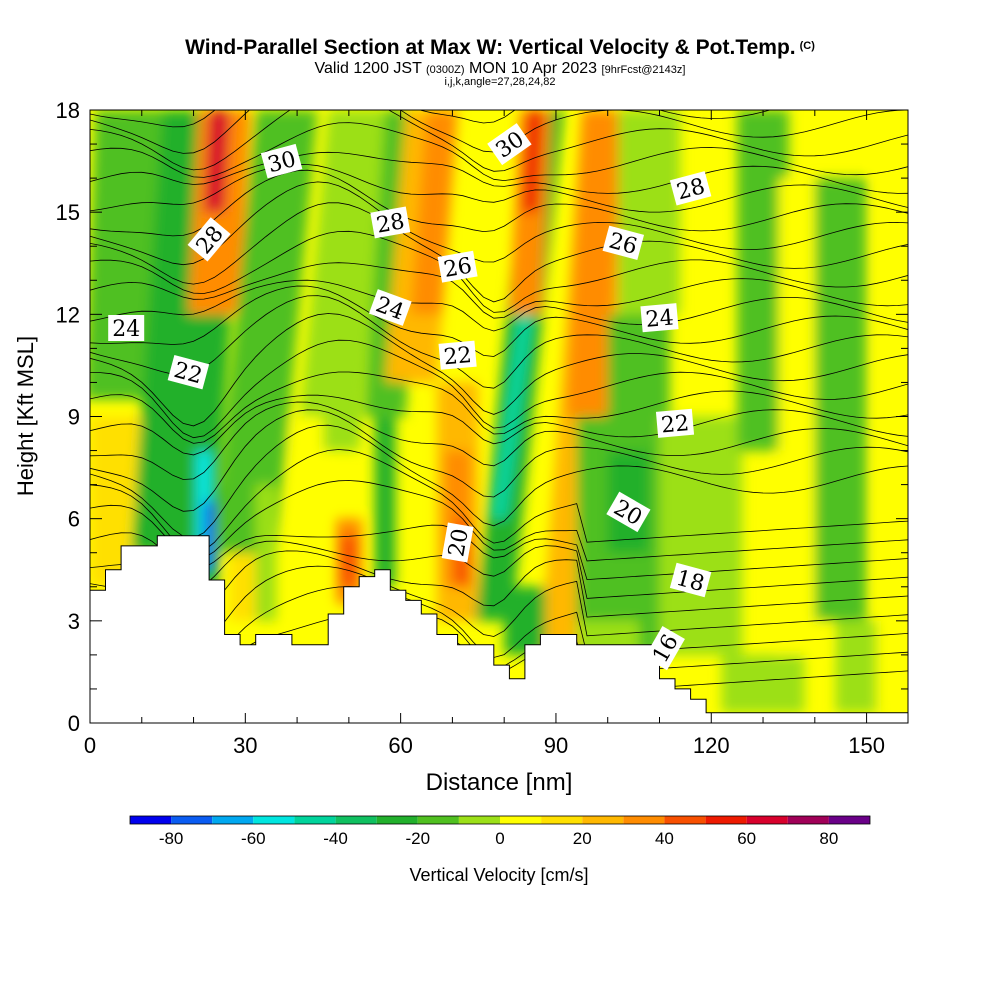  I want to click on contour-label-text: 24, so click(660, 319).